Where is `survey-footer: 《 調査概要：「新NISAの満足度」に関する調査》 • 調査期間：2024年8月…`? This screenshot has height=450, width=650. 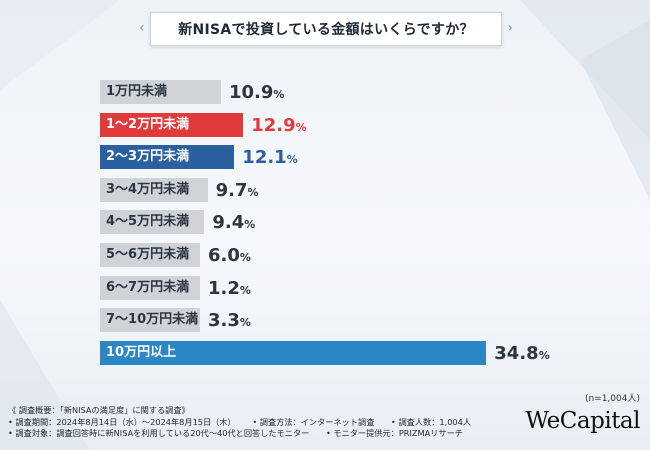
survey-footer: 《 調査概要：「新NISAの満足度」に関する調査》 • 調査期間：2024年8月… is located at coordinates (288, 422).